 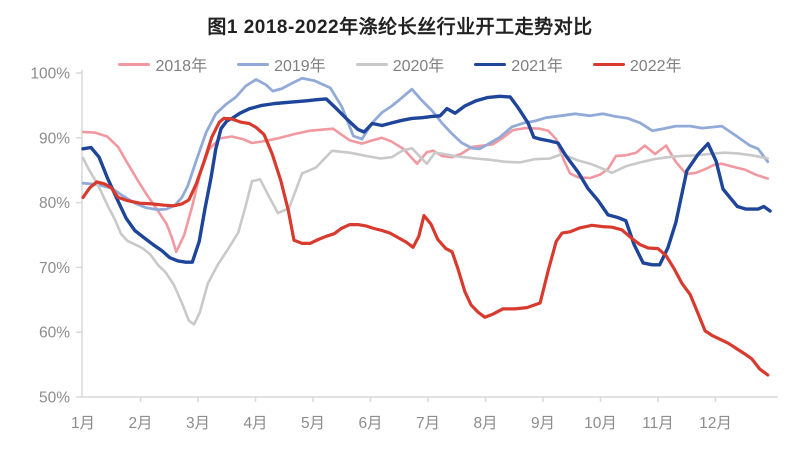 I want to click on x-axis-month-label: 9月, so click(x=543, y=423).